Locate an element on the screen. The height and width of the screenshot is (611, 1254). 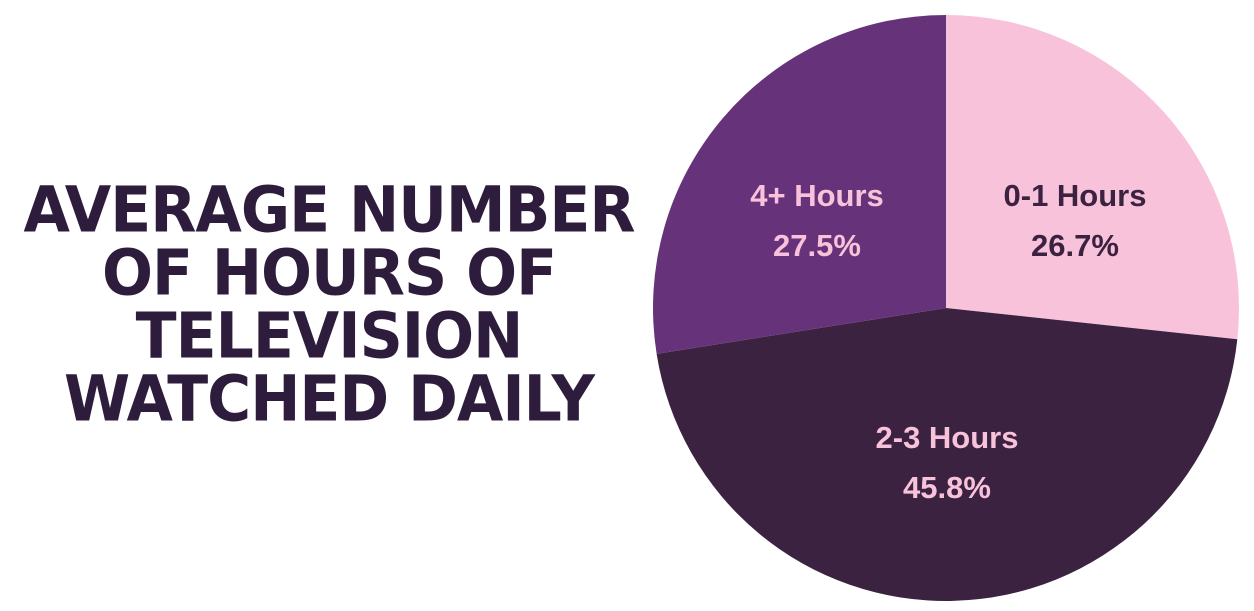
title-line-2: OF HOURS OF is located at coordinates (329, 273).